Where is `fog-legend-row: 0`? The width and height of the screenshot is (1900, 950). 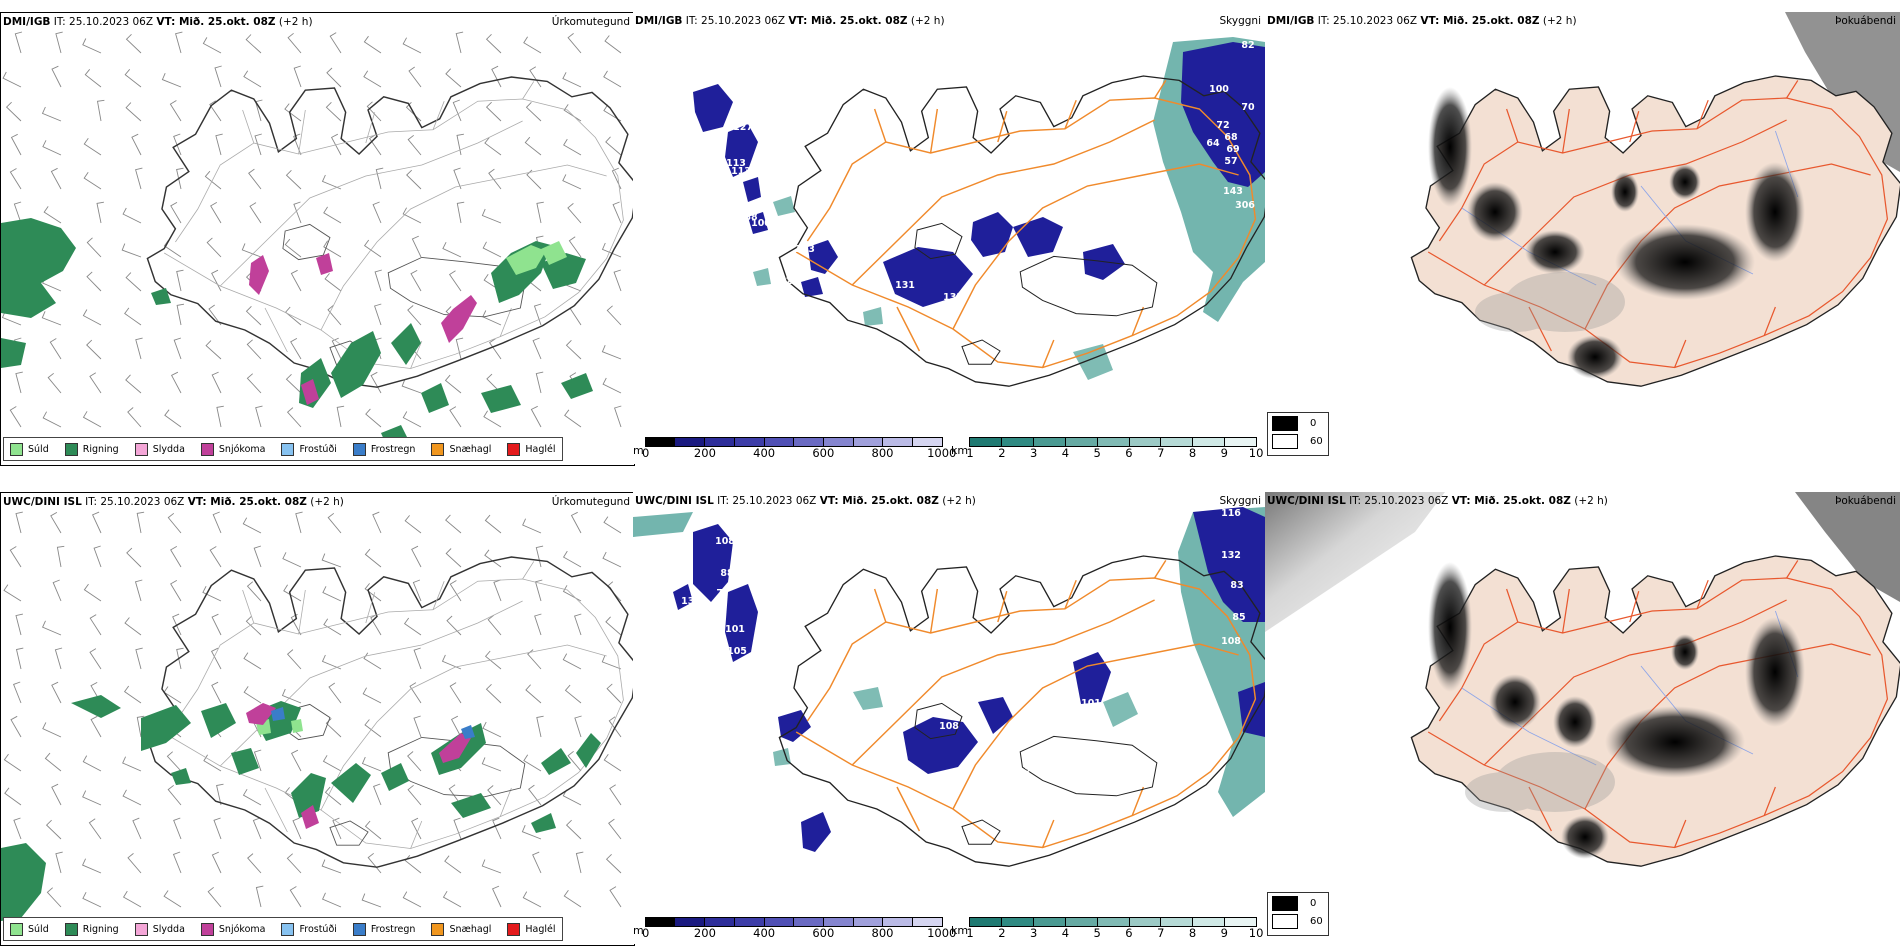 fog-legend-row: 0 is located at coordinates (1298, 902).